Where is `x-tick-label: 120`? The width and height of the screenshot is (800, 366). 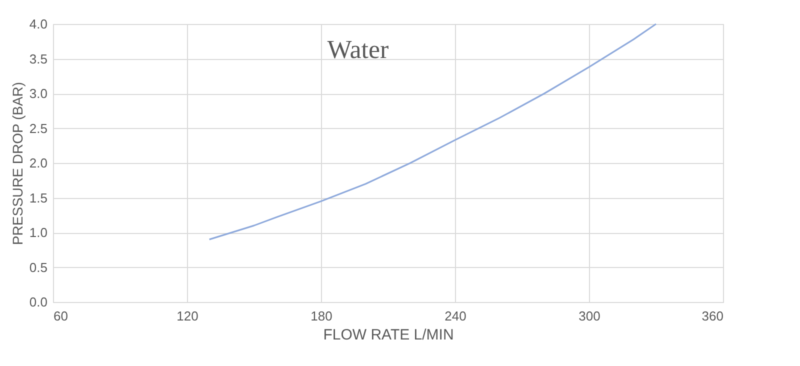 x-tick-label: 120 is located at coordinates (187, 316).